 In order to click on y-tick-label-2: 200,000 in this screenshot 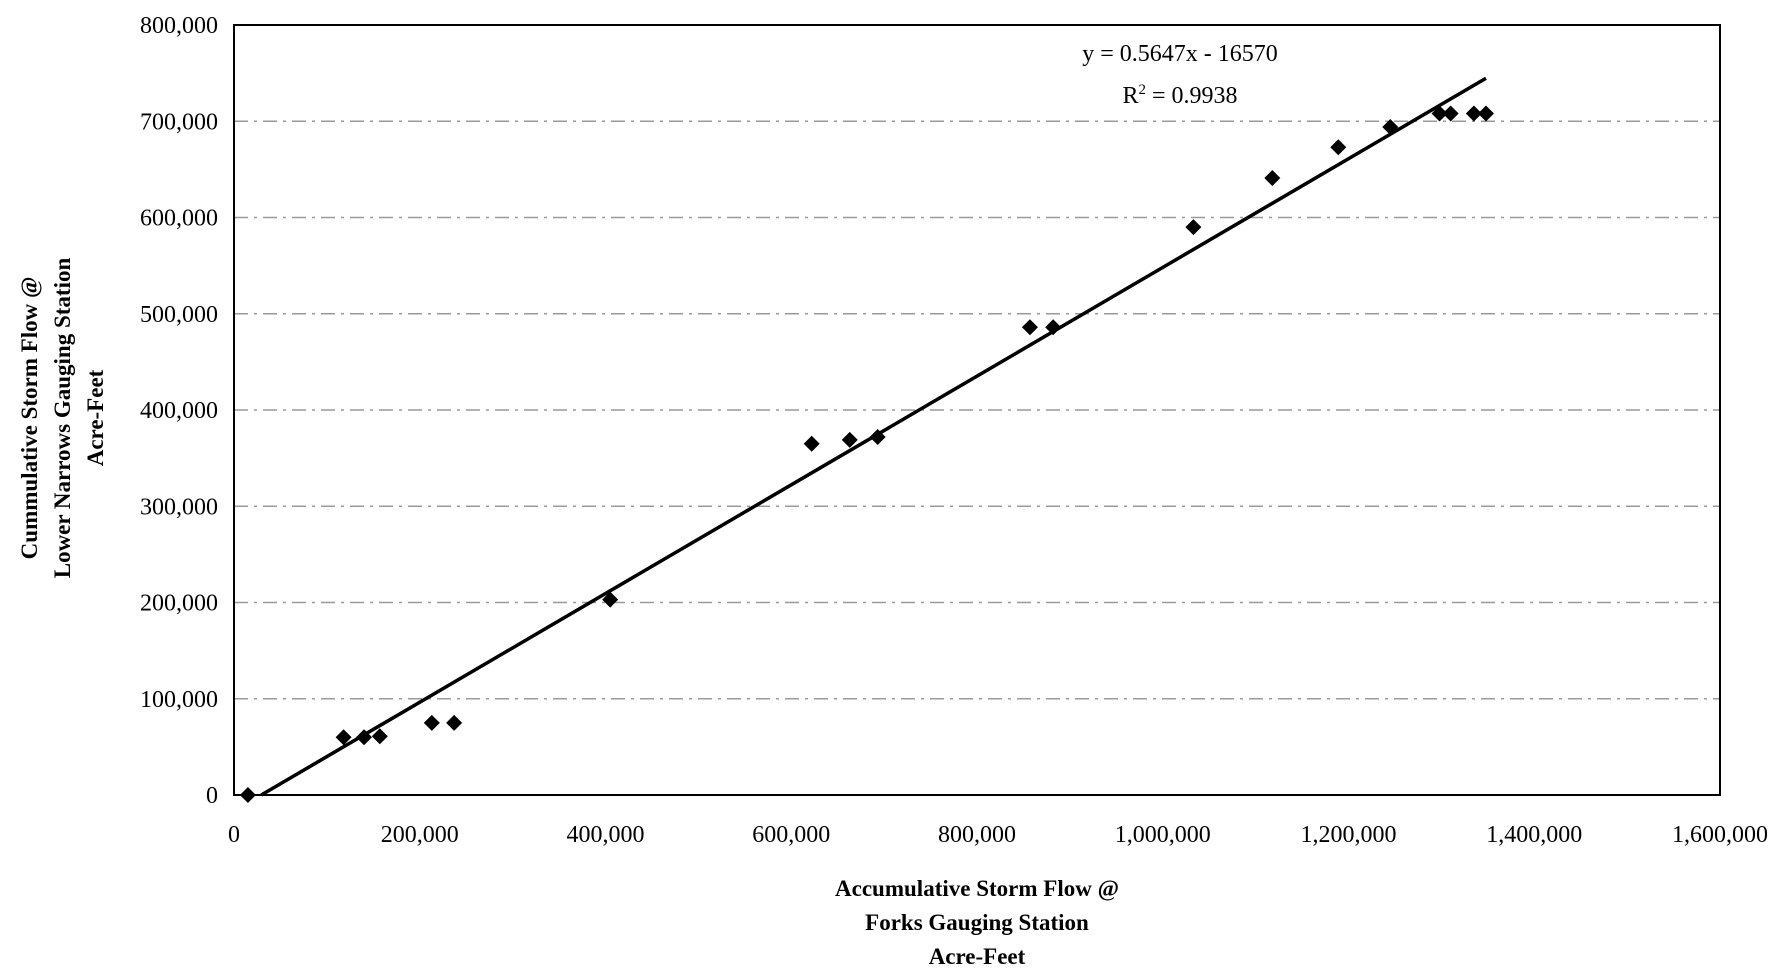, I will do `click(179, 604)`.